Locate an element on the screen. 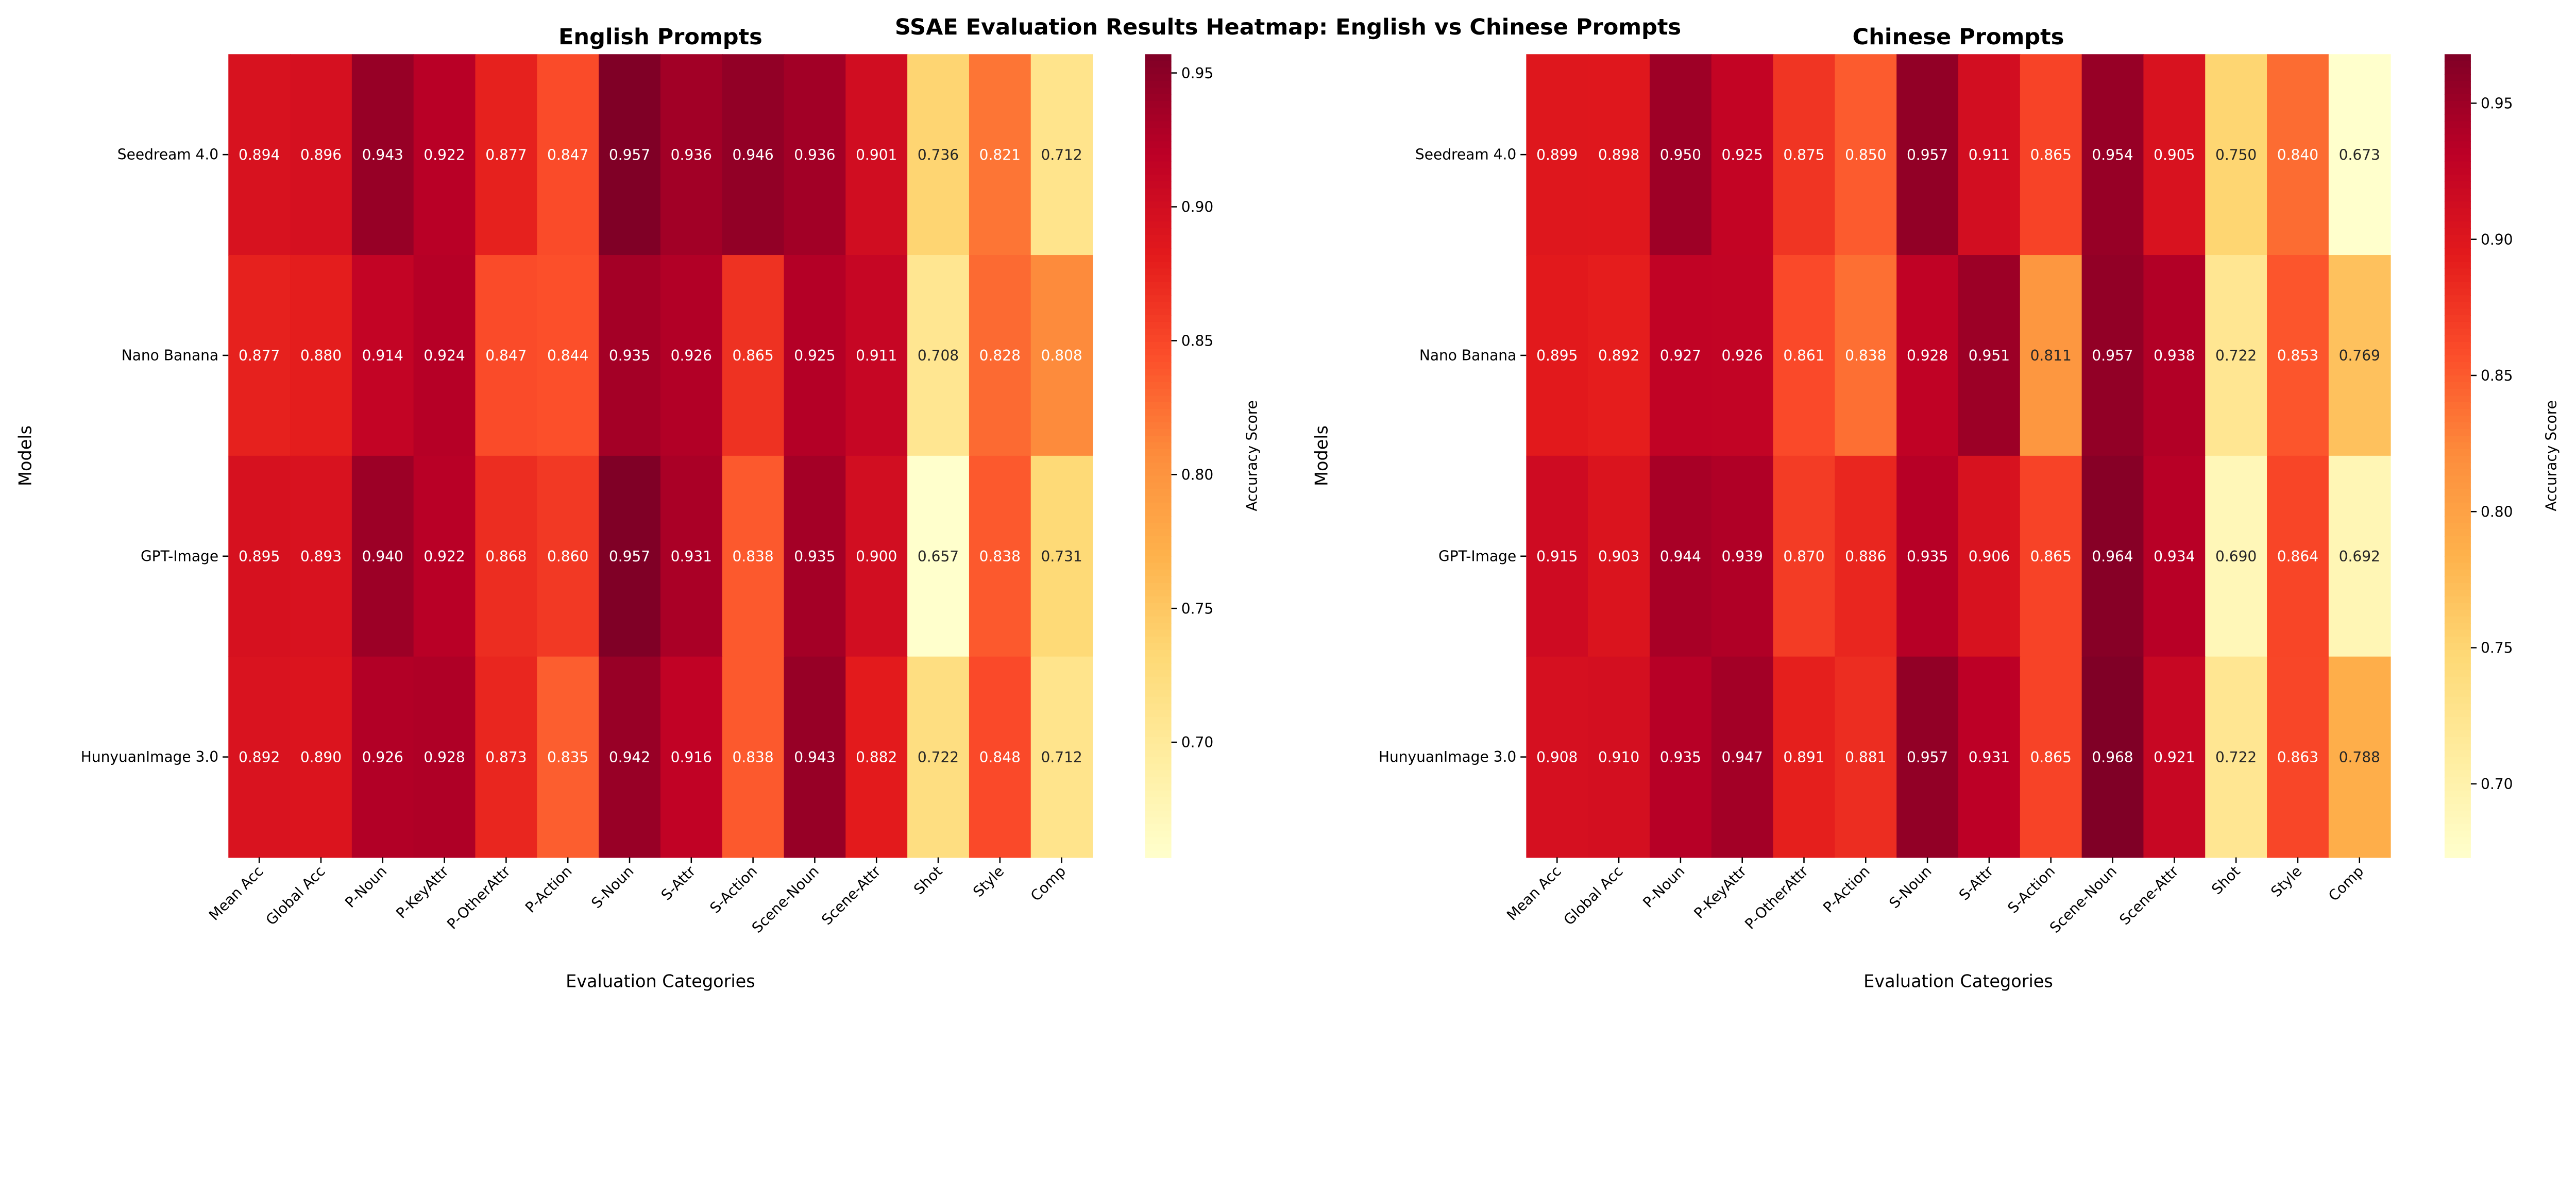 This screenshot has height=1179, width=2576. cell-value-label: 0.934 is located at coordinates (2174, 557).